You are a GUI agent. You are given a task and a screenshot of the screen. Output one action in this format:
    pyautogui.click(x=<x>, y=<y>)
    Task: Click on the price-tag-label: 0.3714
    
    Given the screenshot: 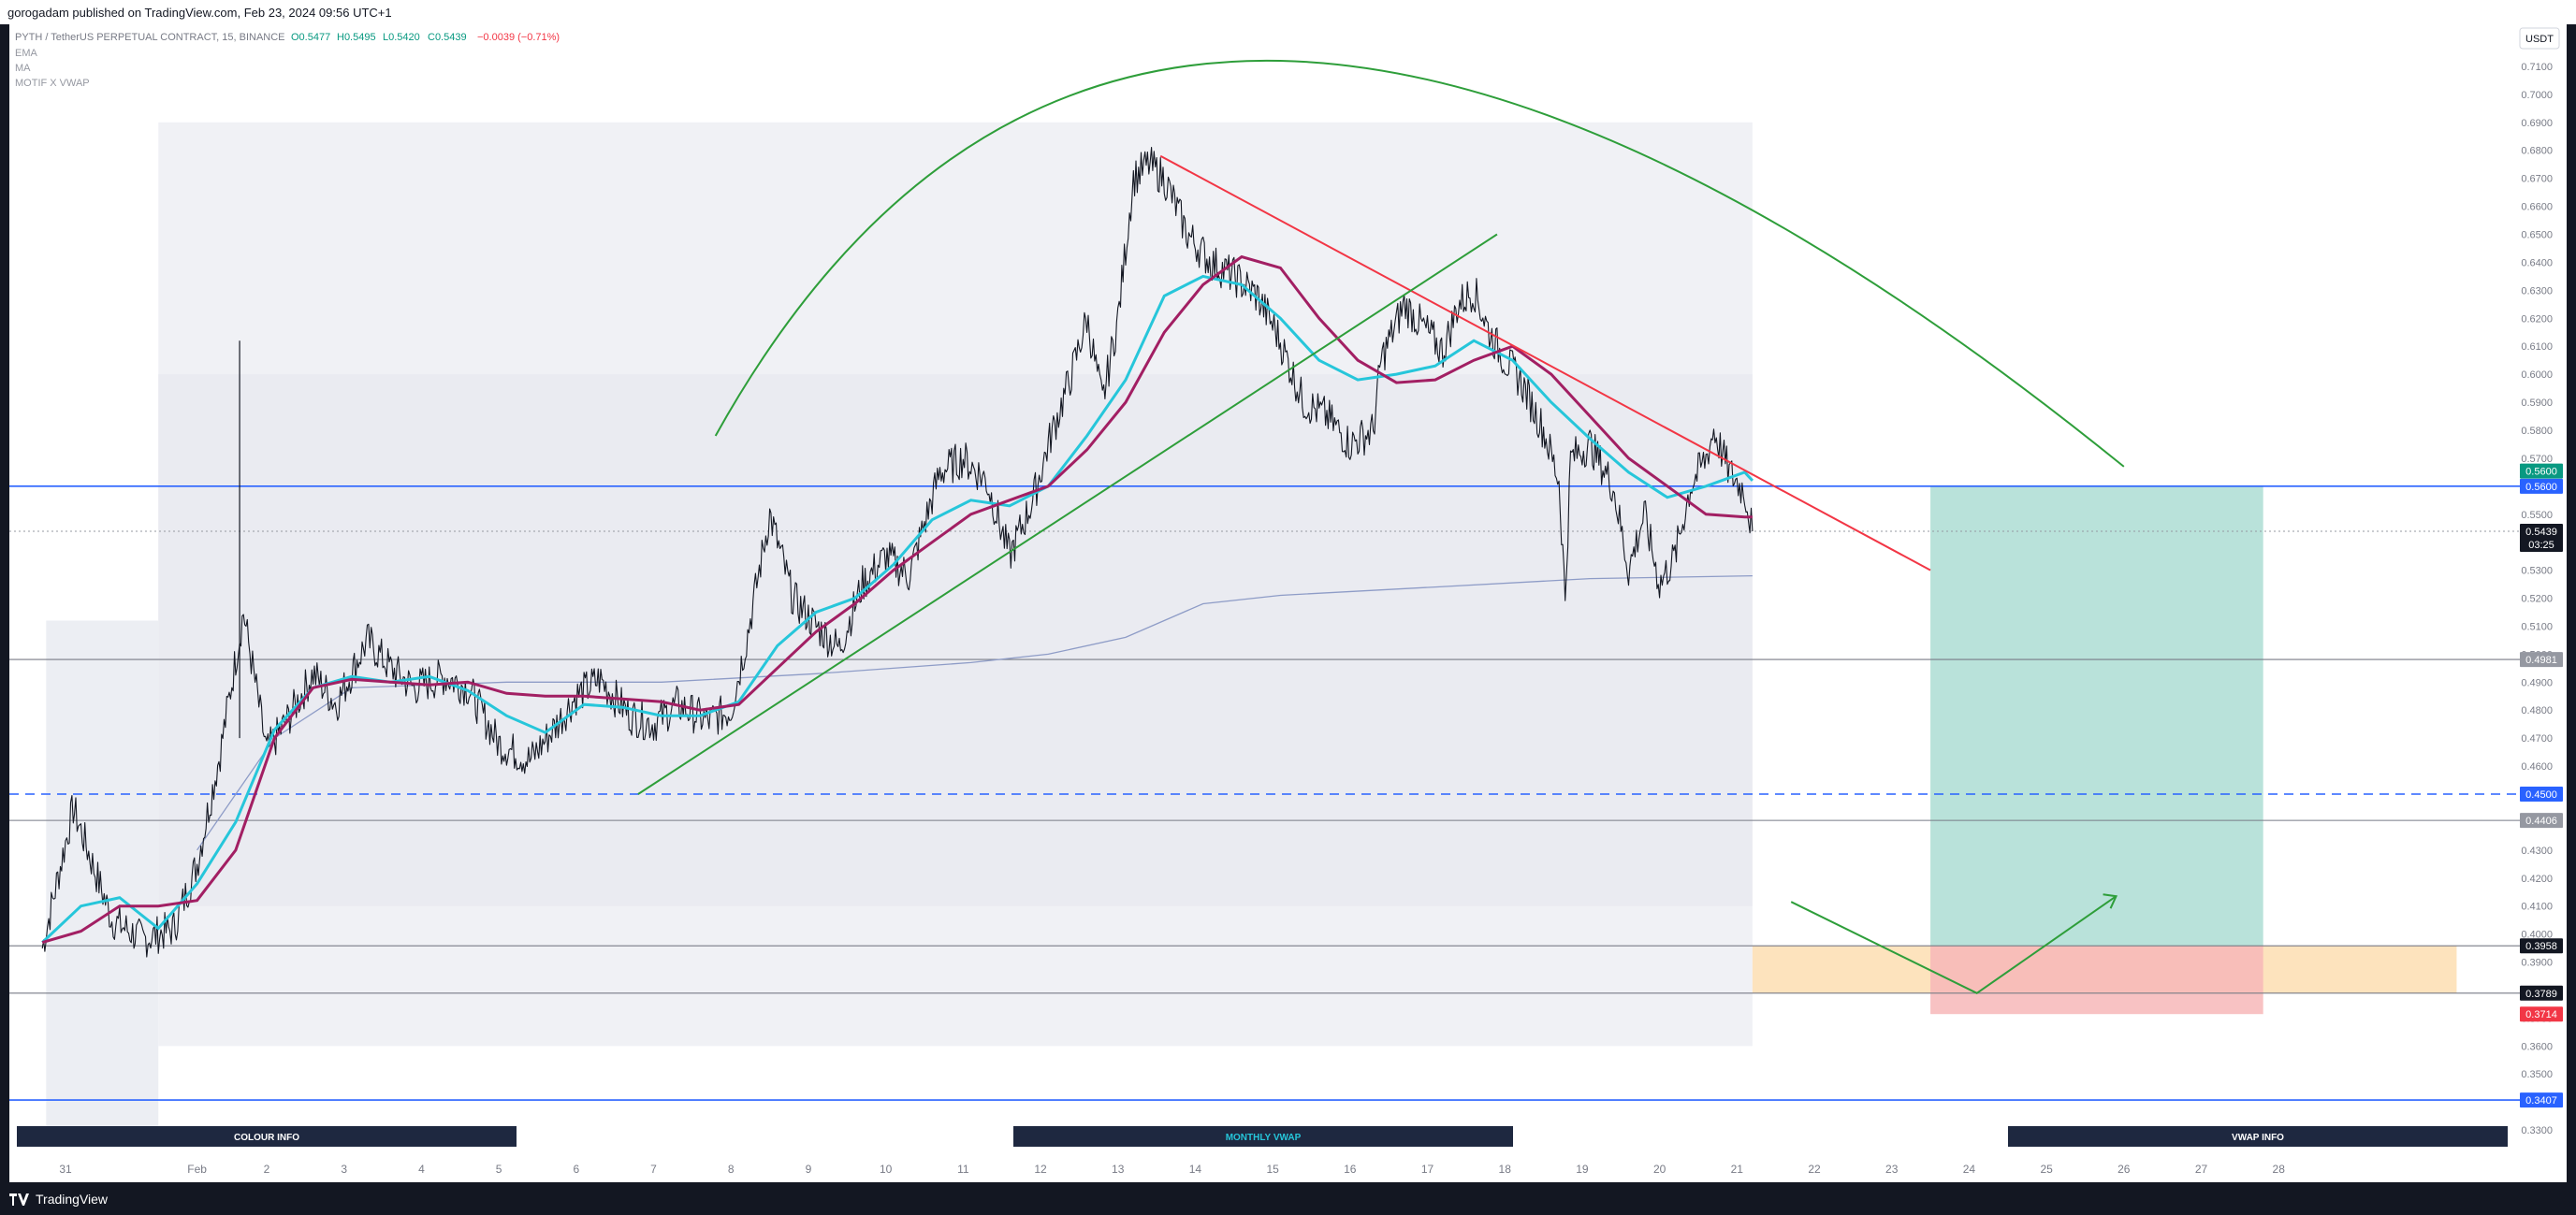 What is the action you would take?
    pyautogui.click(x=2541, y=1014)
    